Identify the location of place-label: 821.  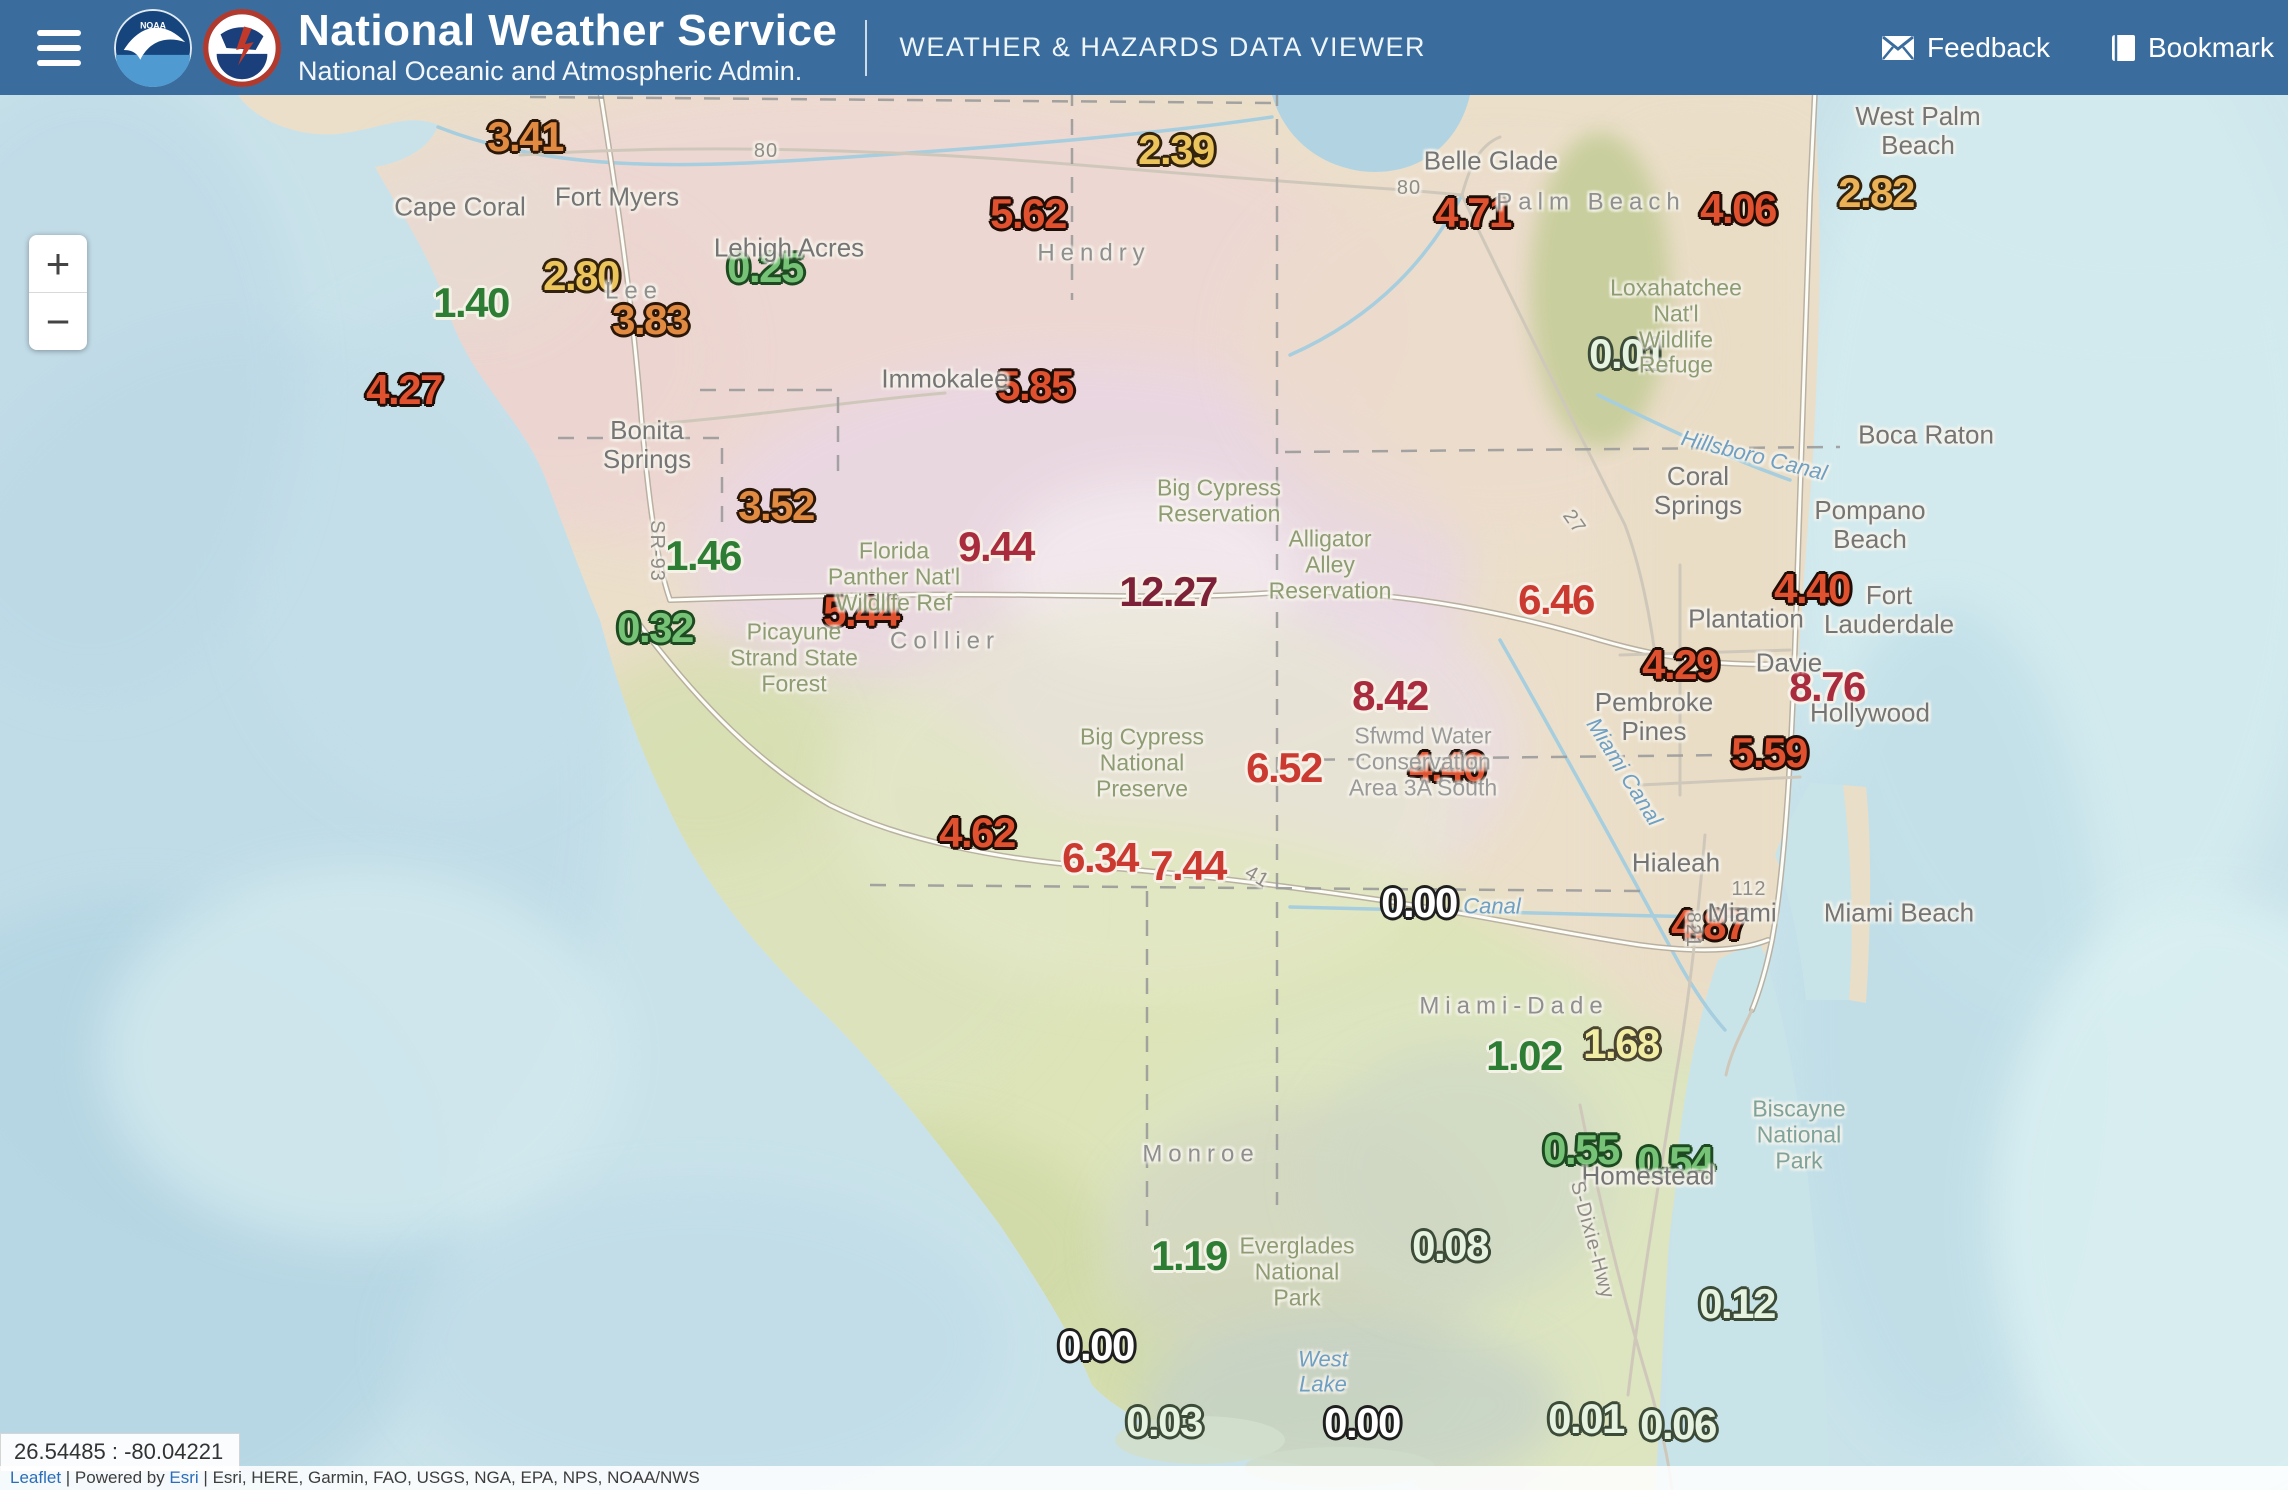
(1693, 930).